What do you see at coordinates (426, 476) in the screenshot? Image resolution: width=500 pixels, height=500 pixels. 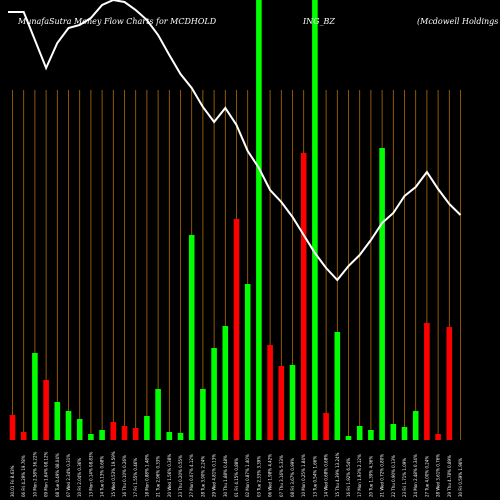 I see `x-tick-label: 27 Tue 4.00% 0.24%` at bounding box center [426, 476].